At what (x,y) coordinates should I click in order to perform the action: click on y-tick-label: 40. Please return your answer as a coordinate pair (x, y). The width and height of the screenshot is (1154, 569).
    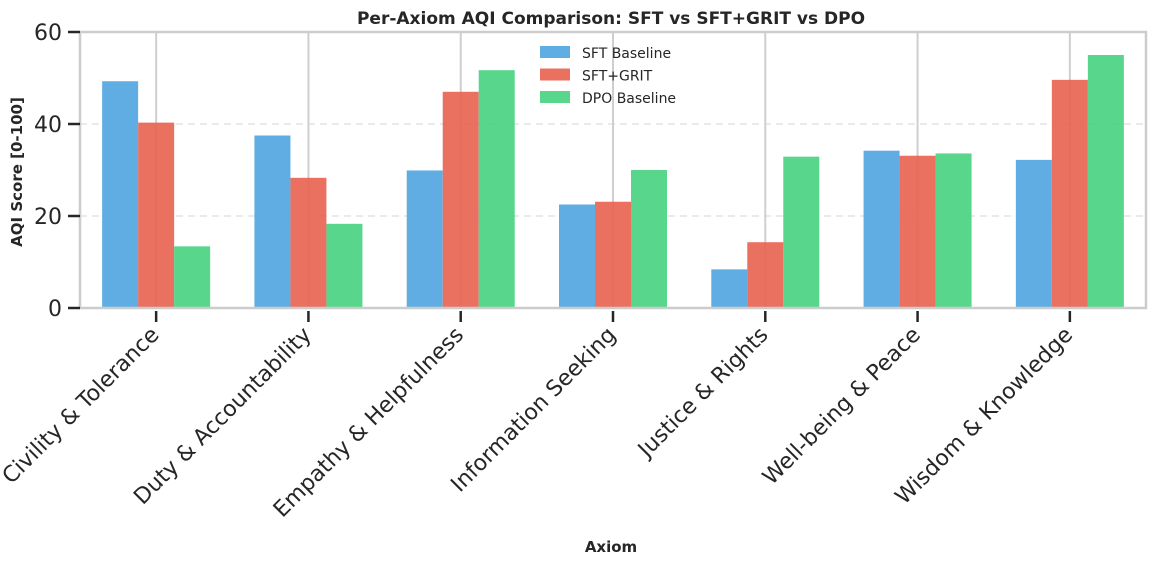
    Looking at the image, I should click on (48, 125).